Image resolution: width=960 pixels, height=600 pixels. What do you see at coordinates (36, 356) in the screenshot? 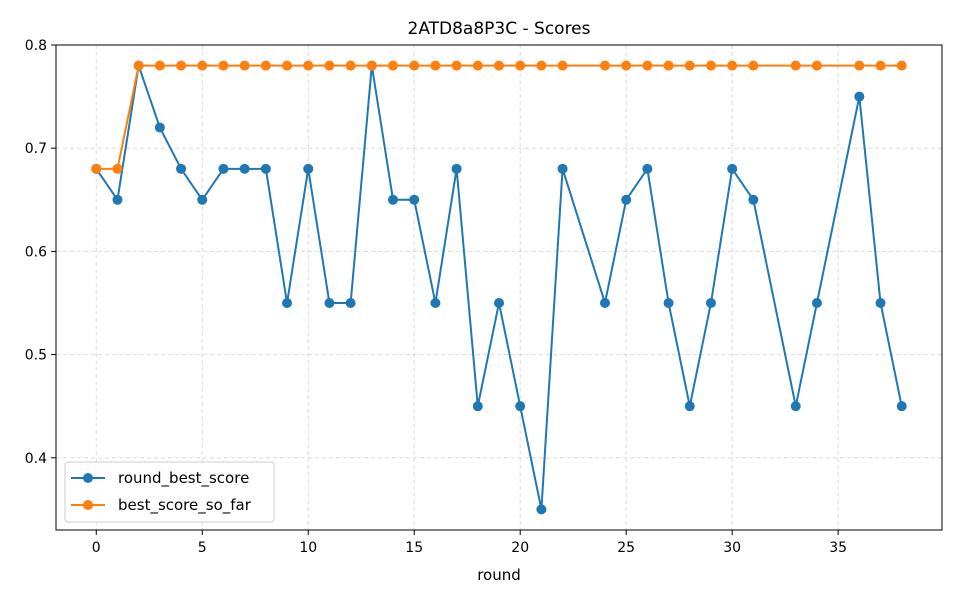
I see `y-tick-label: 0.5` at bounding box center [36, 356].